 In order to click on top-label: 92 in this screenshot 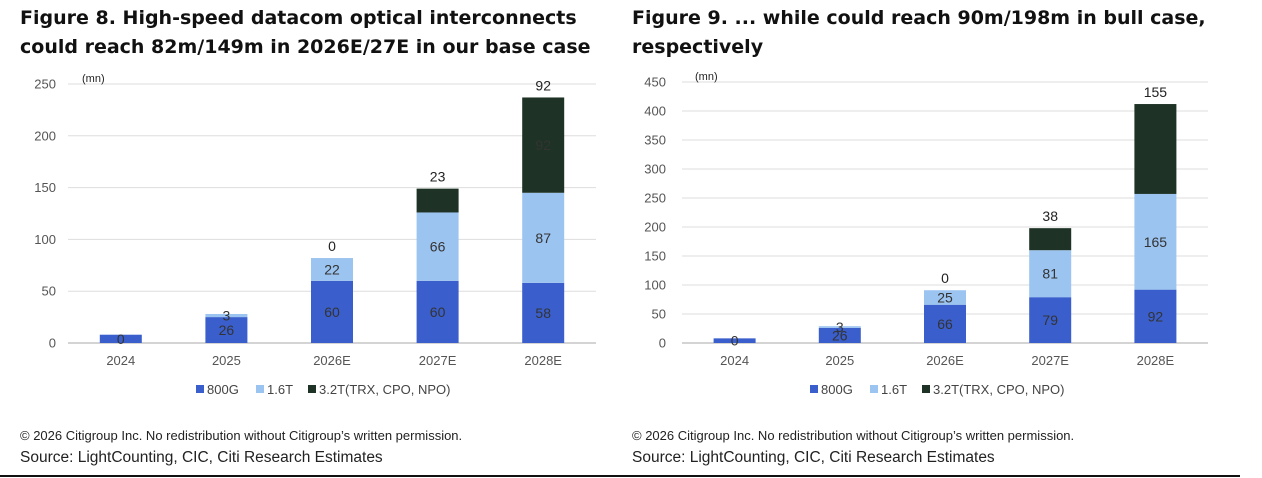, I will do `click(543, 85)`.